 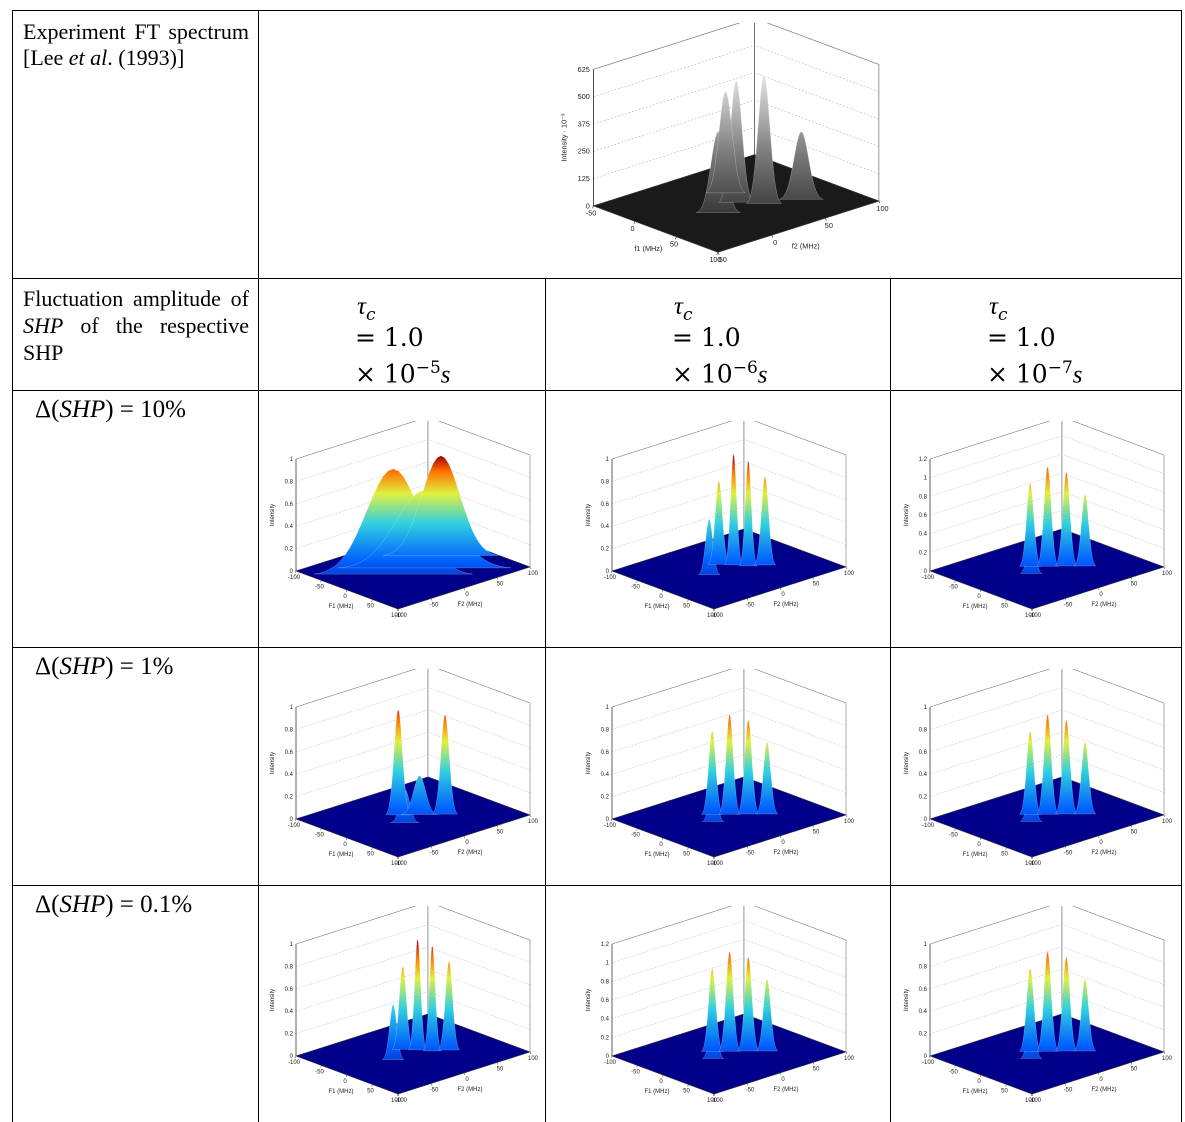 I want to click on z-tick-label: 1, so click(x=607, y=460).